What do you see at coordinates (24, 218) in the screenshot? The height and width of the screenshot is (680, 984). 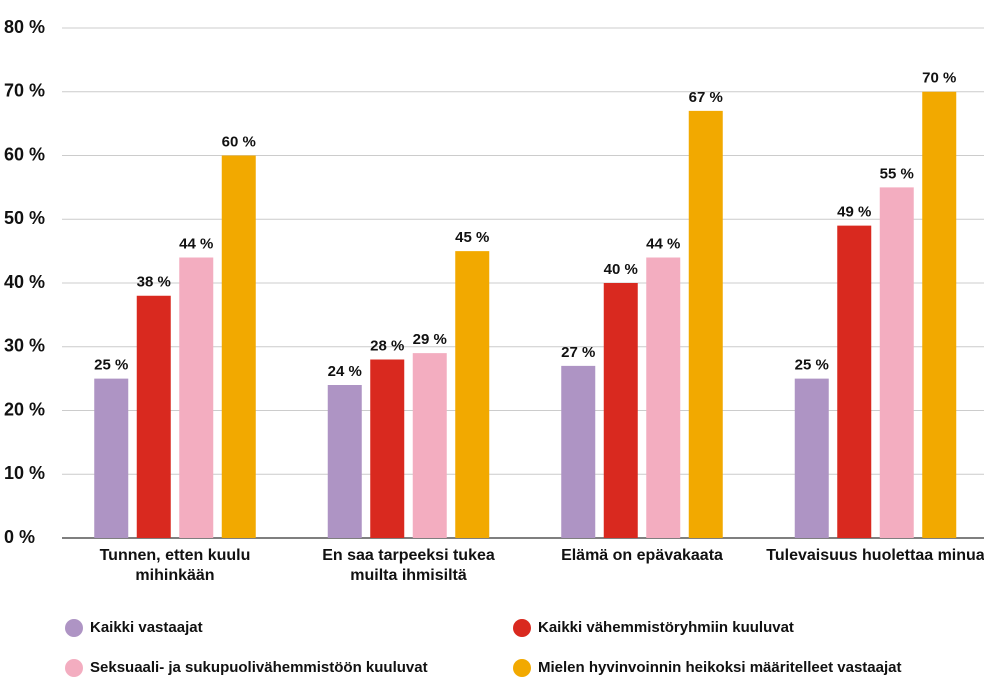 I see `y-tick-label: 50 %` at bounding box center [24, 218].